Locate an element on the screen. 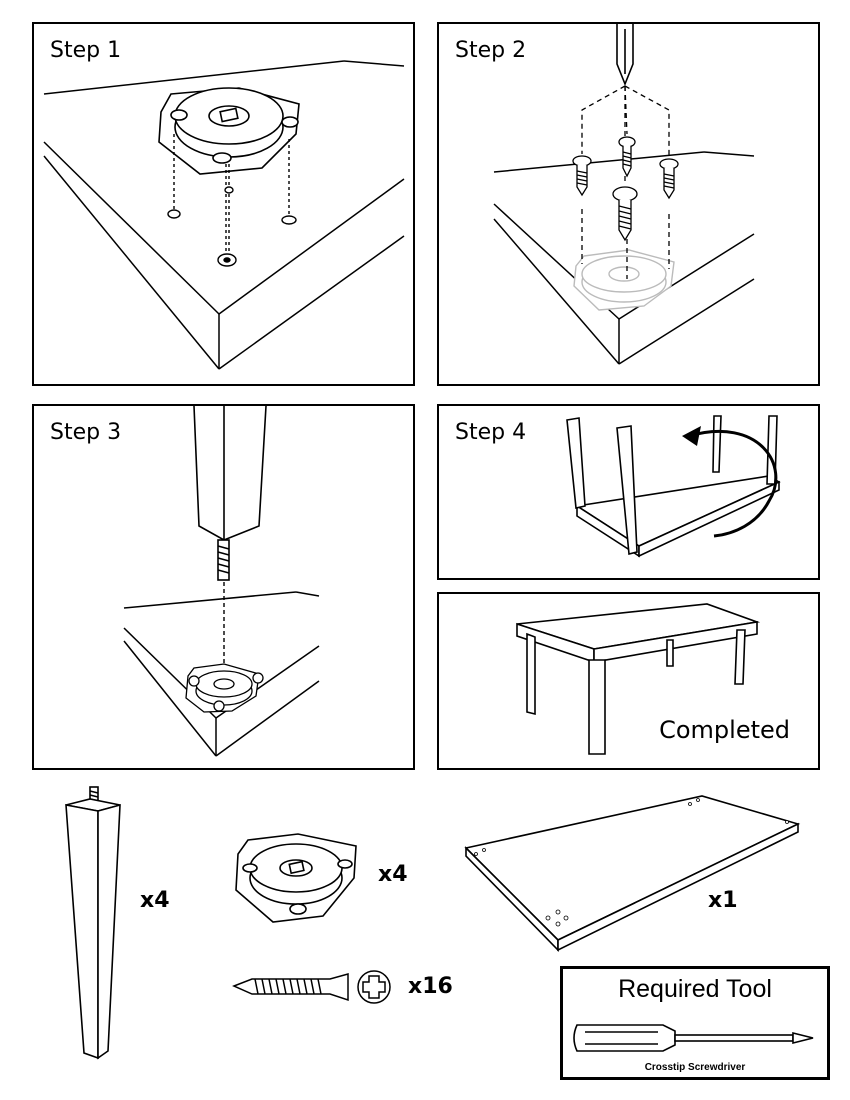  step-3-label: Step 3 is located at coordinates (86, 432).